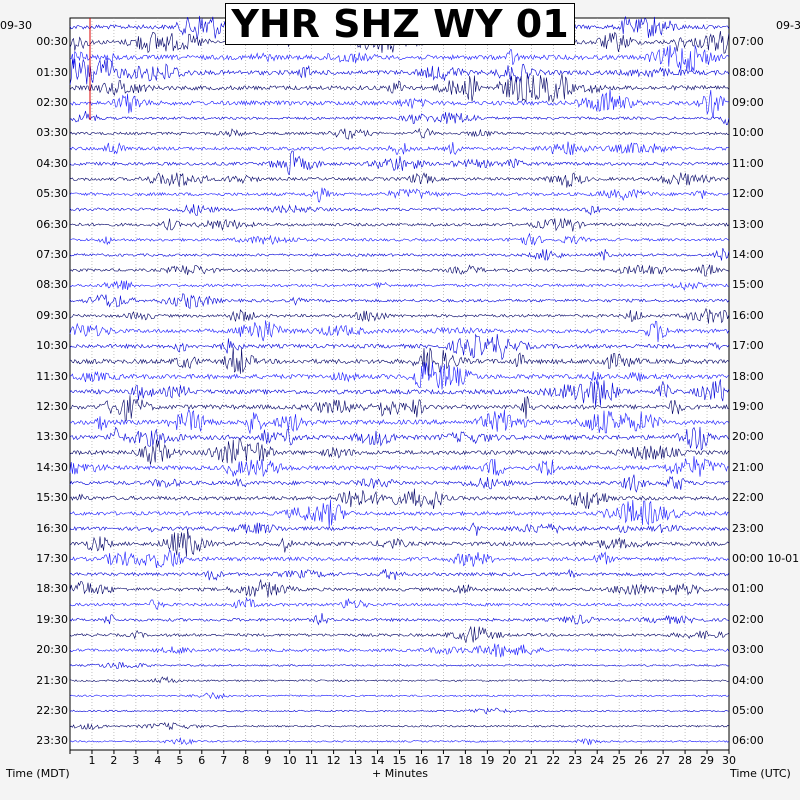 Image resolution: width=800 pixels, height=800 pixels. What do you see at coordinates (52, 710) in the screenshot?
I see `left-time-label: 22:30` at bounding box center [52, 710].